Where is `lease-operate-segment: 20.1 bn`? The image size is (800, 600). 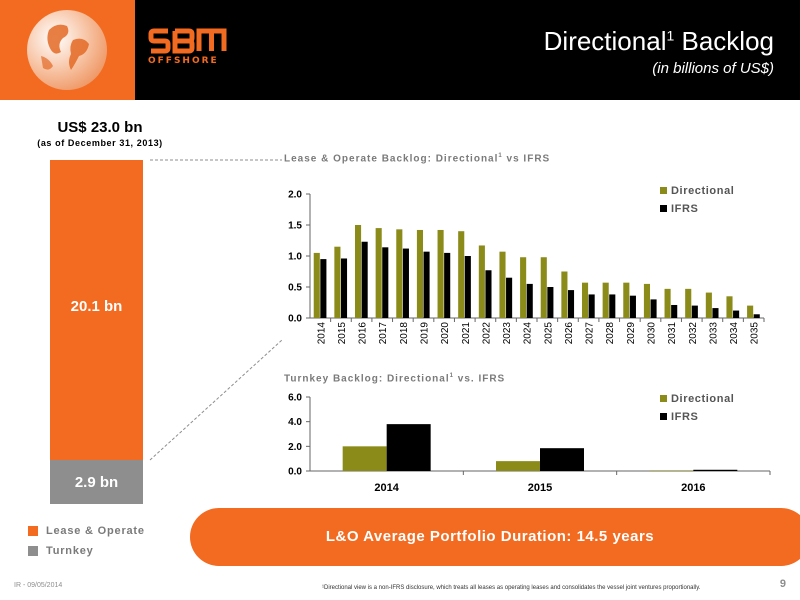
lease-operate-segment: 20.1 bn is located at coordinates (96, 310).